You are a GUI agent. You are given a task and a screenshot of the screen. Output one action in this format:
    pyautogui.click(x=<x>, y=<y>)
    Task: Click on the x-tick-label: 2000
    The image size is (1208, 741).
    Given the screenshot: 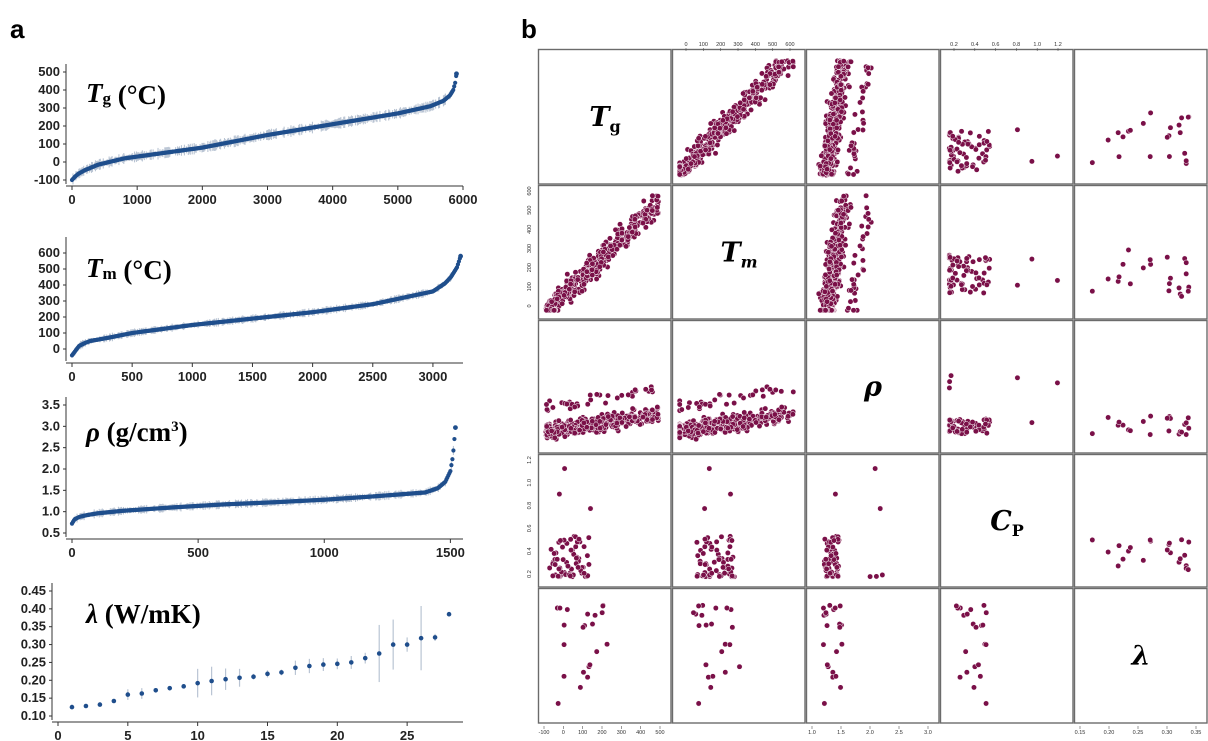 What is the action you would take?
    pyautogui.click(x=202, y=199)
    